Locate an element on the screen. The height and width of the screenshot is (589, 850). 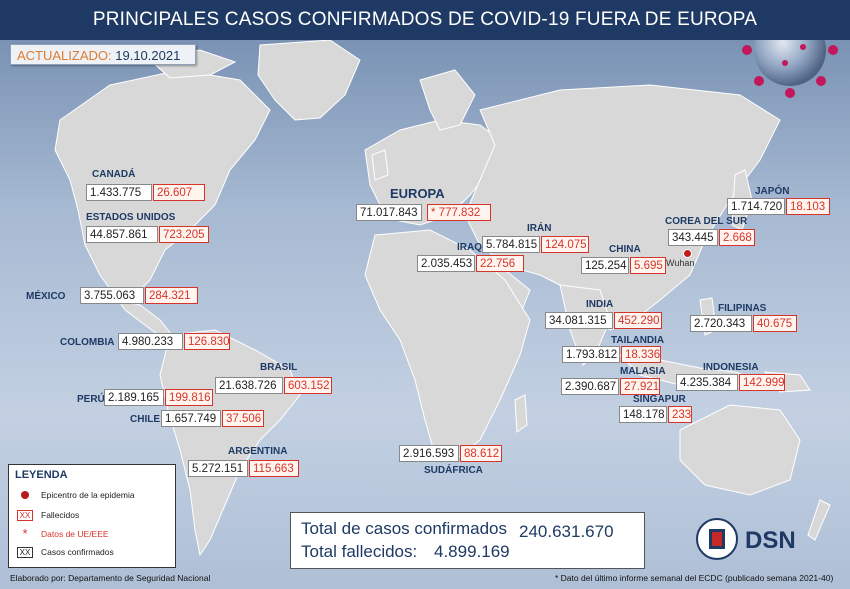
country-name: INDIA is located at coordinates (600, 304).